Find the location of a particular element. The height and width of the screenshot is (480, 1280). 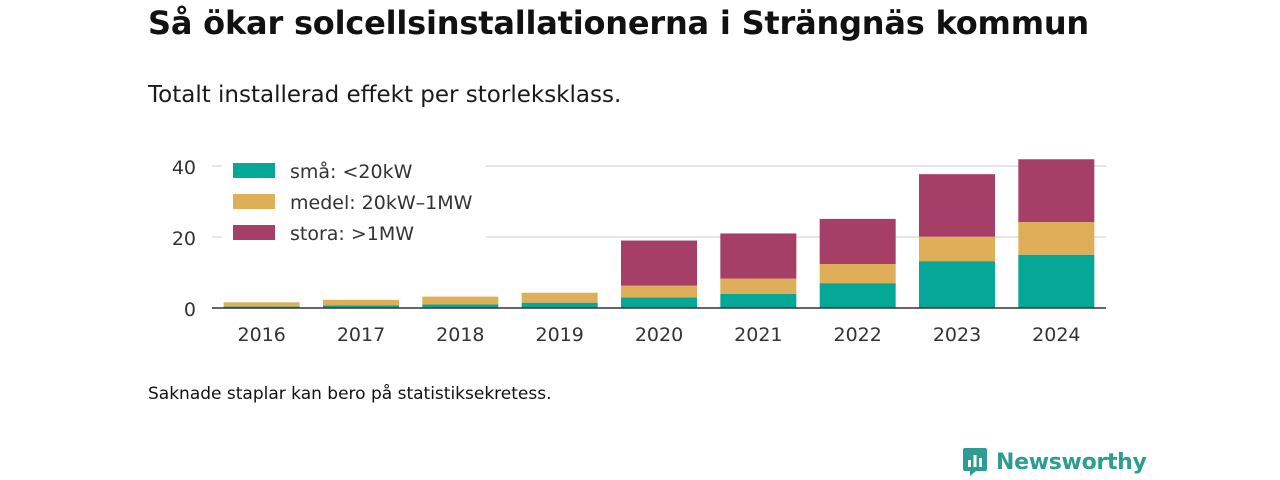

y-tick-label: 20 is located at coordinates (184, 239).